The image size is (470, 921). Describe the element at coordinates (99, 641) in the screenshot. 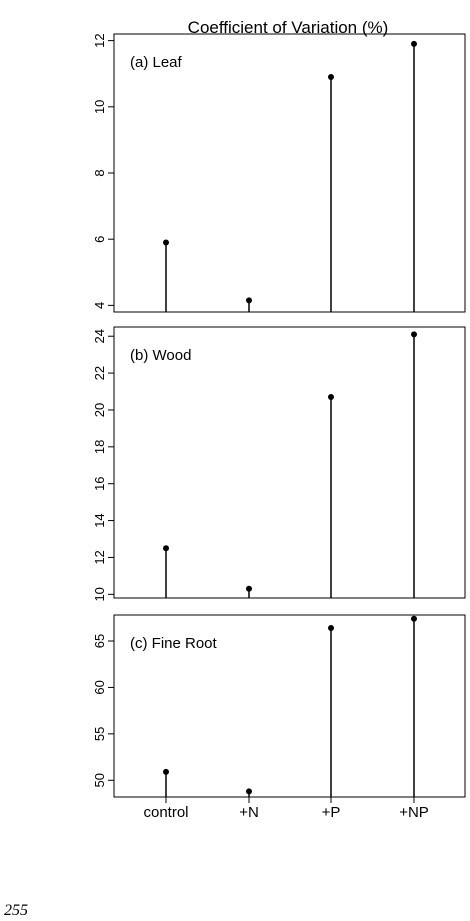

I see `y-tick-label: 65` at that location.